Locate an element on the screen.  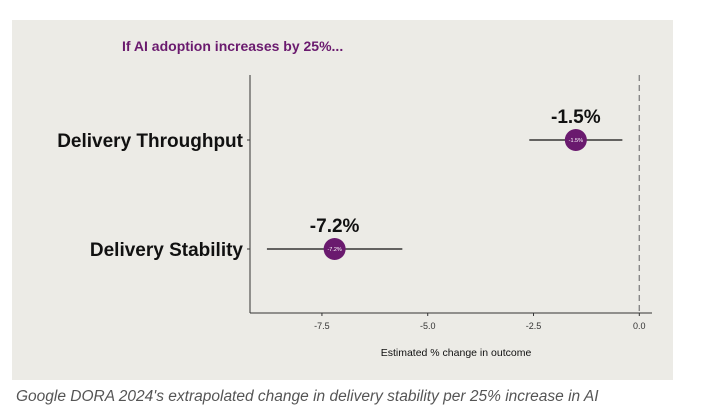
x-axis-label: Estimated % change in outcome is located at coordinates (456, 353).